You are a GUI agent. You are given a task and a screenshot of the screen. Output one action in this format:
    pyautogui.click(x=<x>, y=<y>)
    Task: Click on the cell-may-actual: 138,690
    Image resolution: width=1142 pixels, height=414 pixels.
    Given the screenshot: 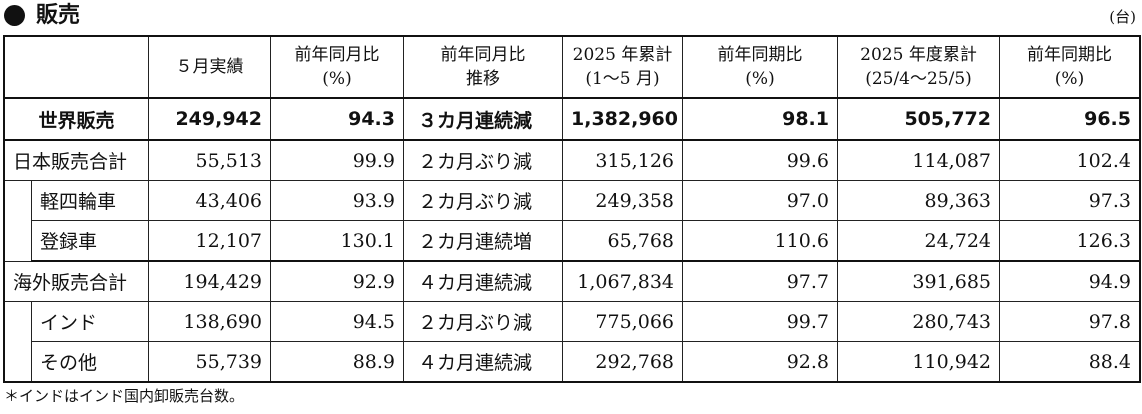 What is the action you would take?
    pyautogui.click(x=209, y=321)
    